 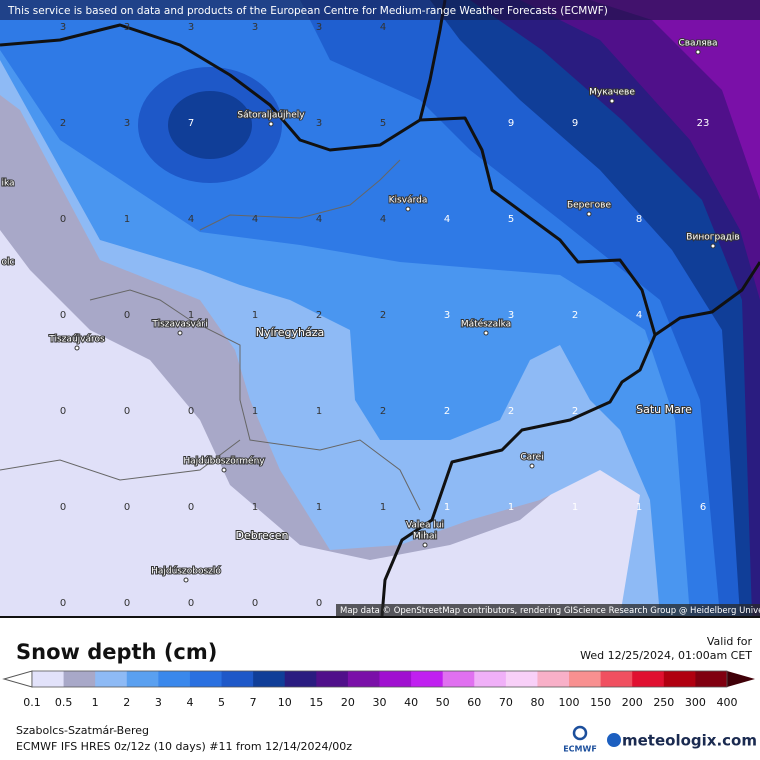 What do you see at coordinates (518, 475) in the screenshot?
I see `country-border` at bounding box center [518, 475].